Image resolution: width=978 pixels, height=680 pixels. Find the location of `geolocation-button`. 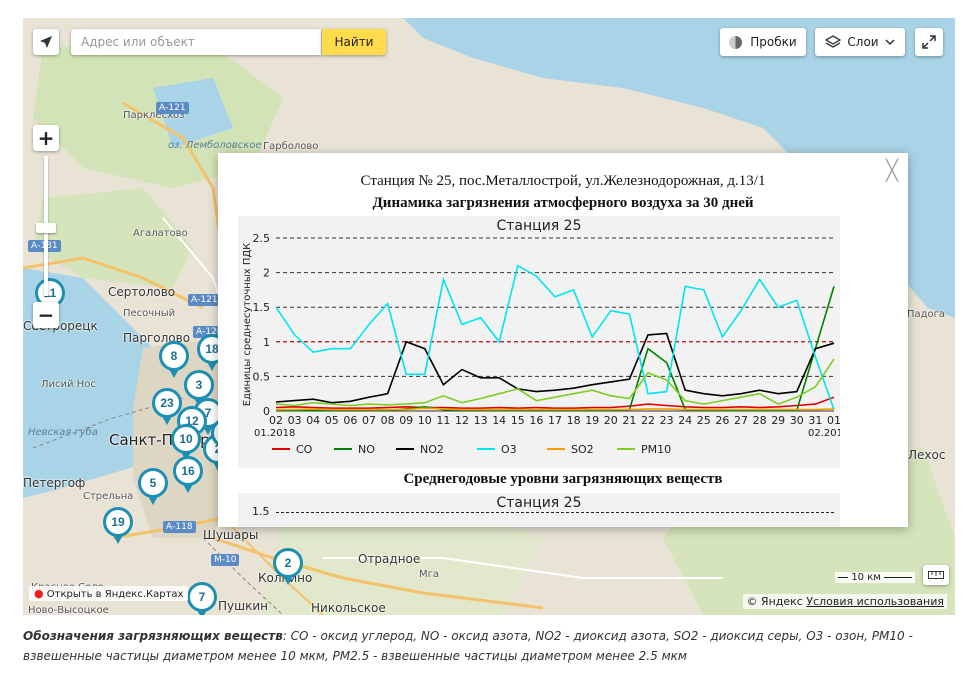

geolocation-button is located at coordinates (46, 42).